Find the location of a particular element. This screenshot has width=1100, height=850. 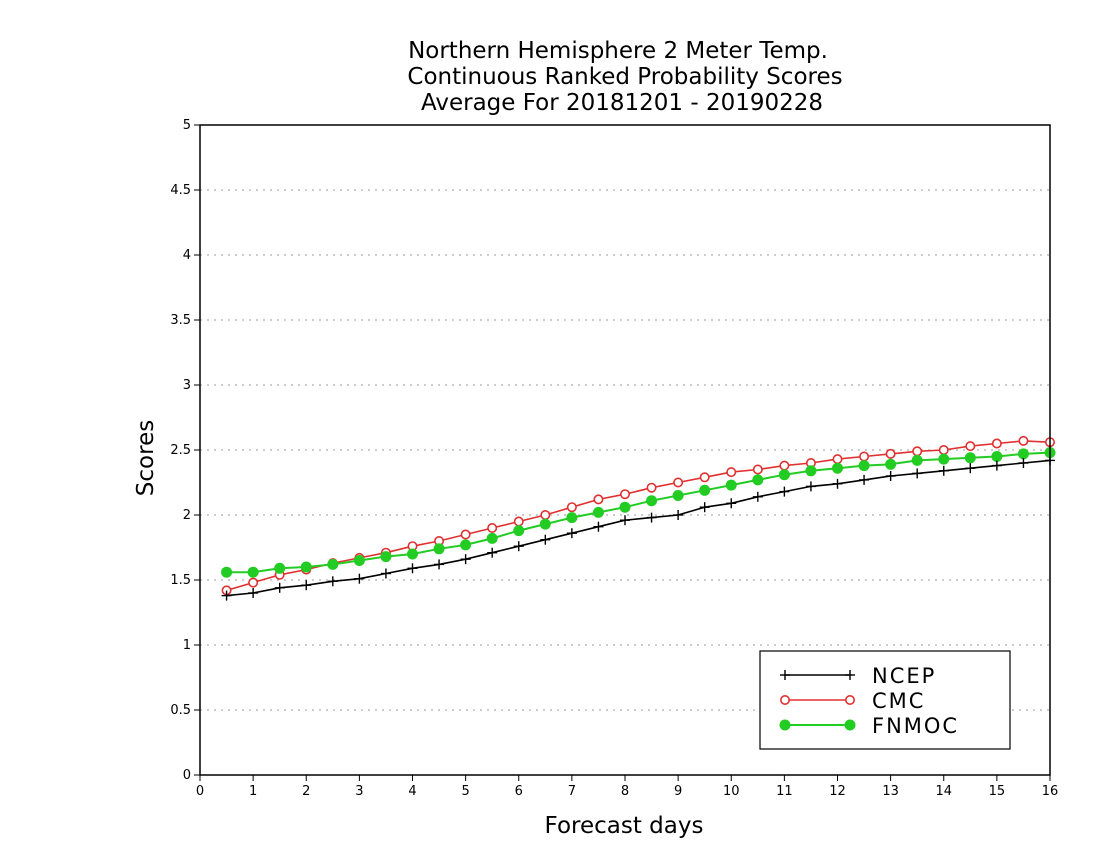

x-tick-label: 8 is located at coordinates (625, 791).